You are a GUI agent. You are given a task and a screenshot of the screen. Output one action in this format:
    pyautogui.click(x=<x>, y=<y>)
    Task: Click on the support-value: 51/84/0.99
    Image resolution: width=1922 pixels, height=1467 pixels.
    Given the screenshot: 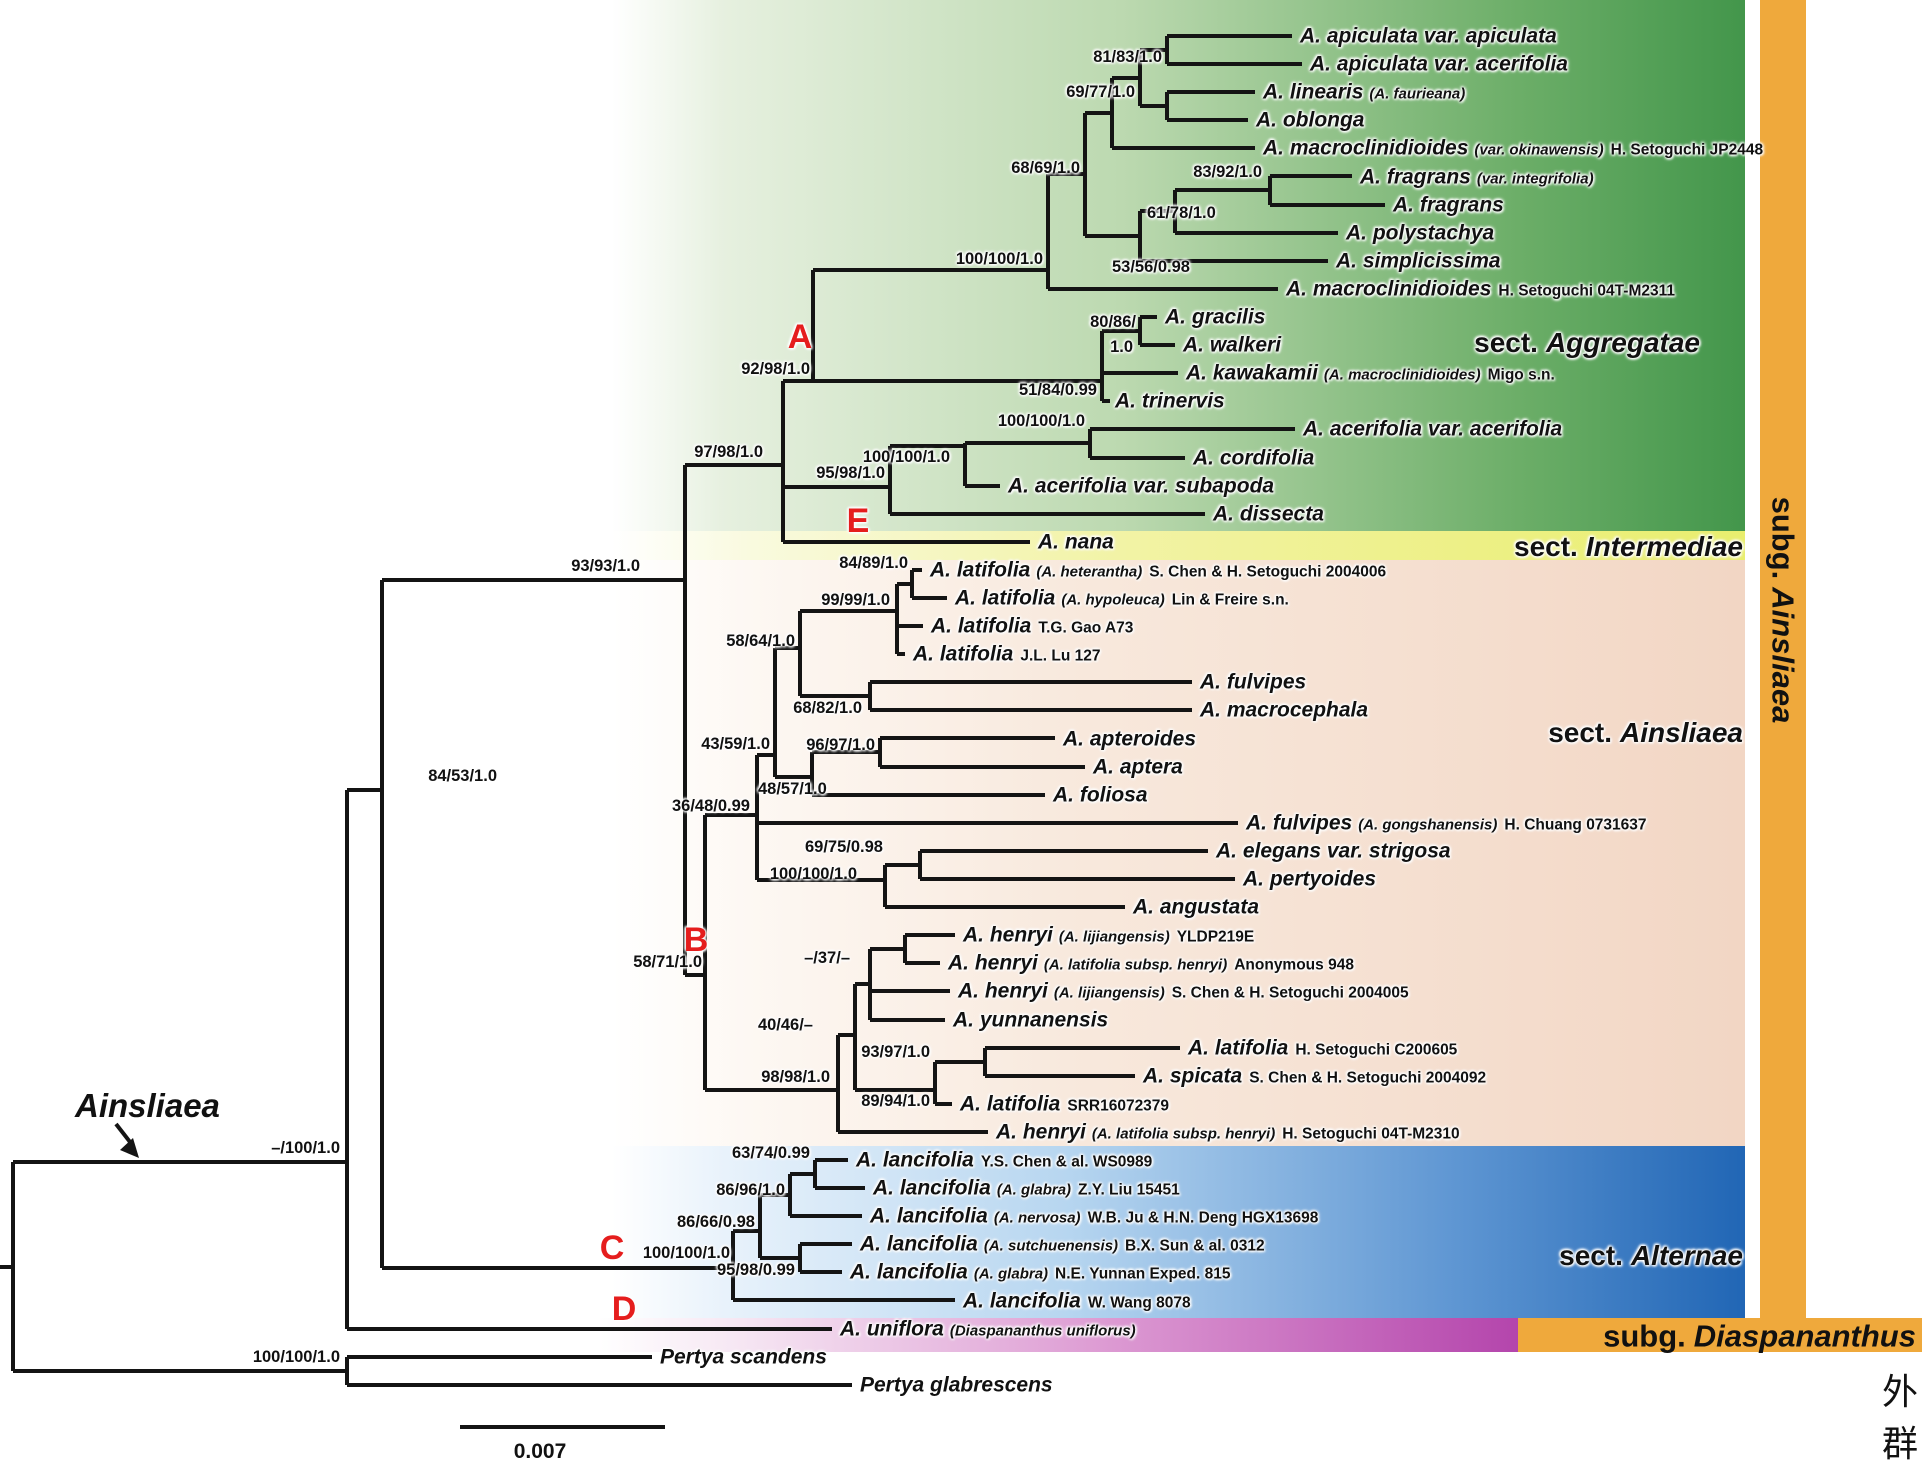 What is the action you would take?
    pyautogui.click(x=1058, y=389)
    